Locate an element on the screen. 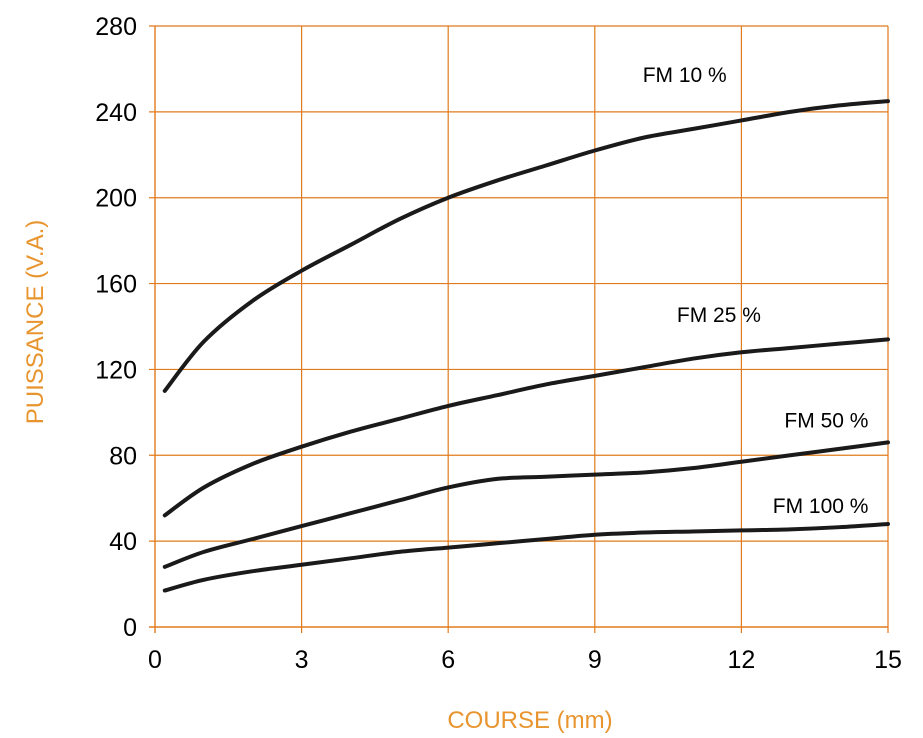 Image resolution: width=923 pixels, height=738 pixels. series-label-fm-100: FM 100 % is located at coordinates (821, 506).